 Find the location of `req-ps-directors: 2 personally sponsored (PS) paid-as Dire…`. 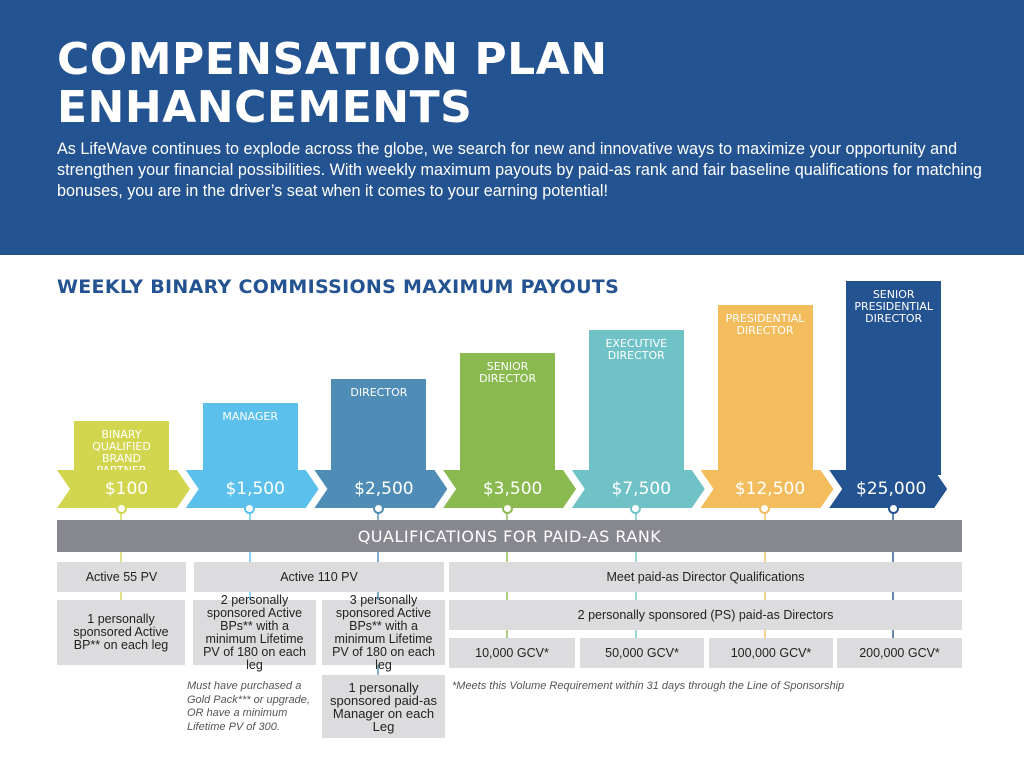

req-ps-directors: 2 personally sponsored (PS) paid-as Dire… is located at coordinates (705, 615).